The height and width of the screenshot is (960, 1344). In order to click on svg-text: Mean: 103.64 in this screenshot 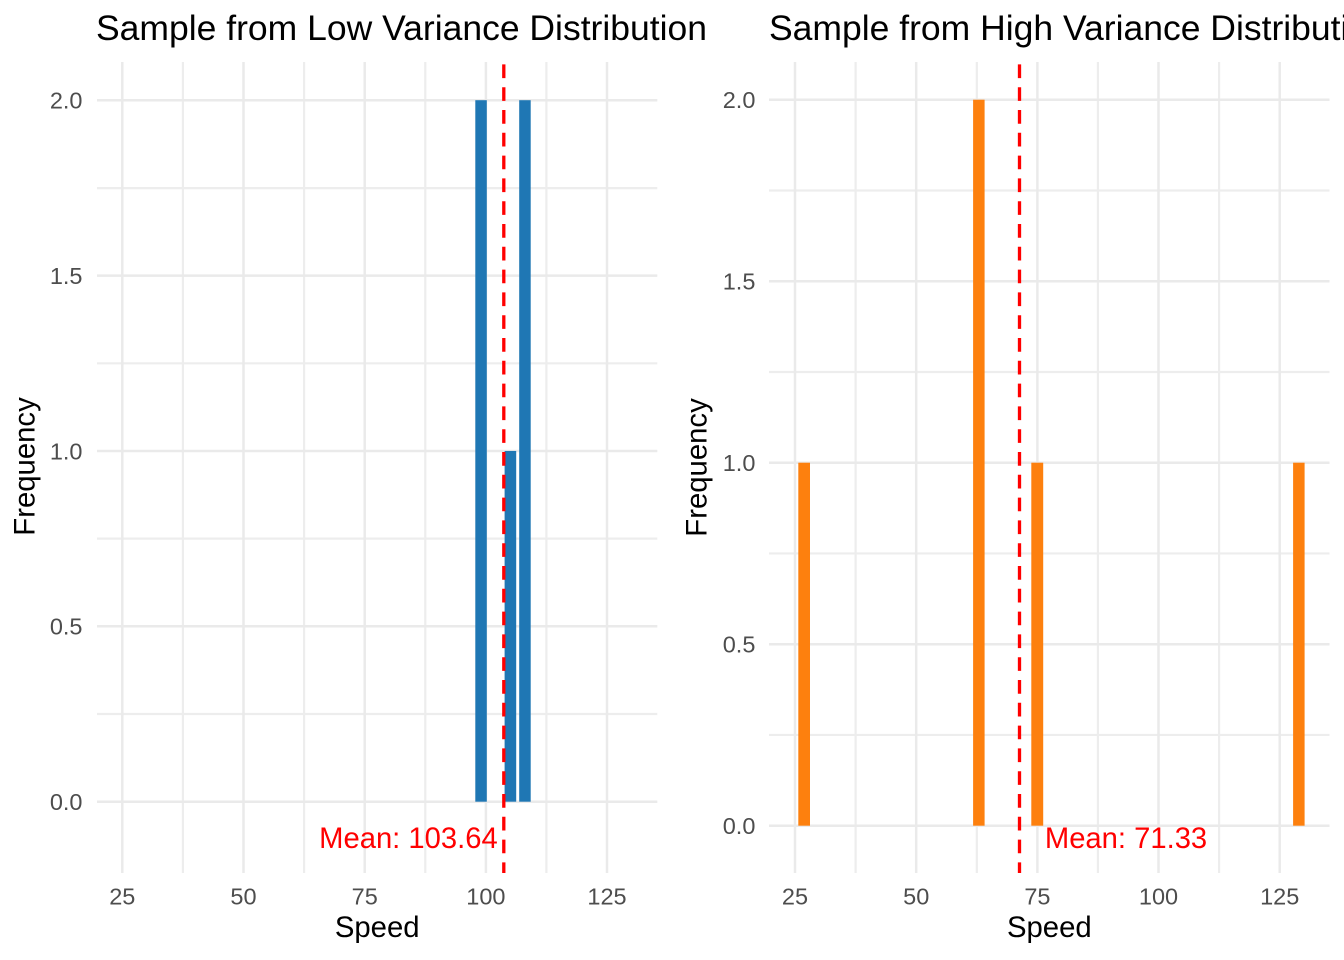, I will do `click(408, 839)`.